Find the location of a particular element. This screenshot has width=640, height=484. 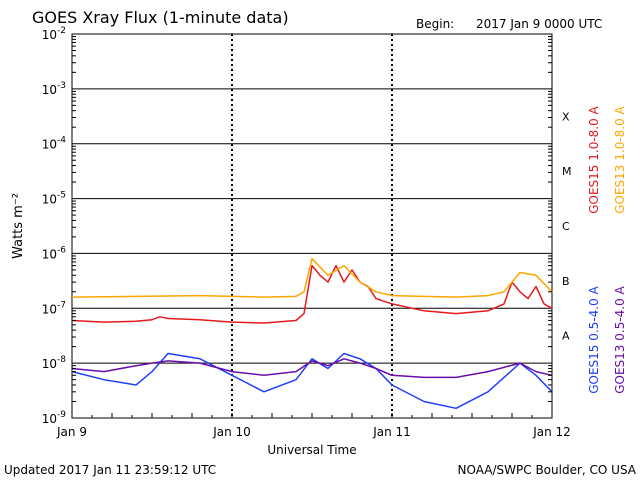

y-tick-label: 10⁻⁹ is located at coordinates (54, 418).